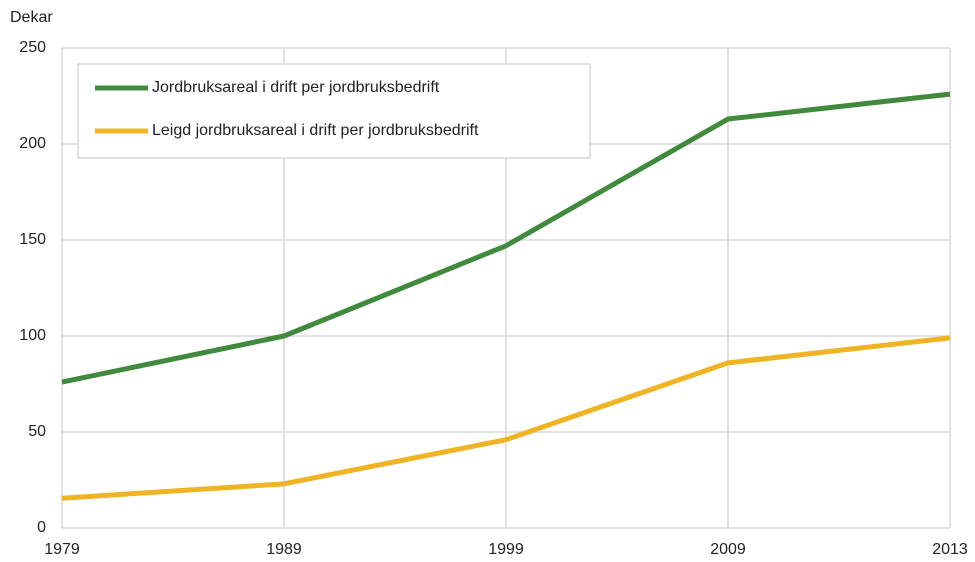  I want to click on x-tick-label: 1989, so click(284, 549).